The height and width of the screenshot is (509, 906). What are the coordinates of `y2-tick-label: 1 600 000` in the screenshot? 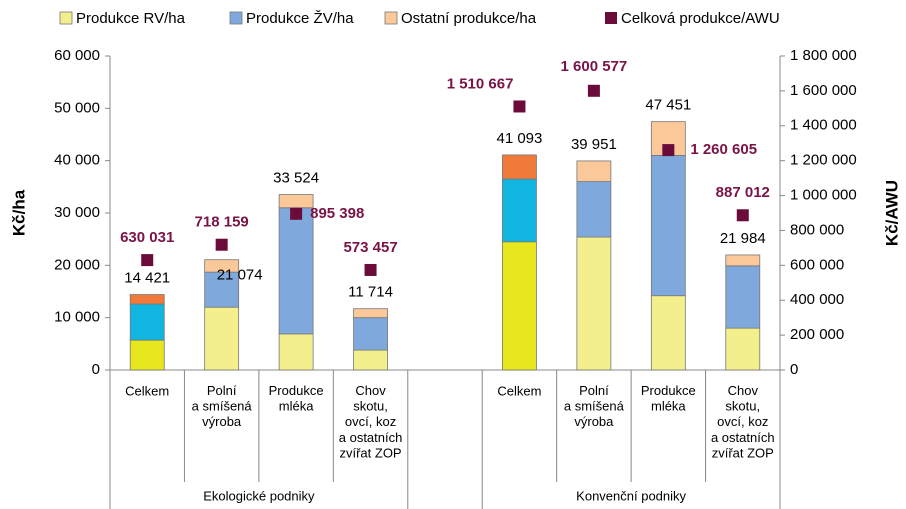 It's located at (823, 90).